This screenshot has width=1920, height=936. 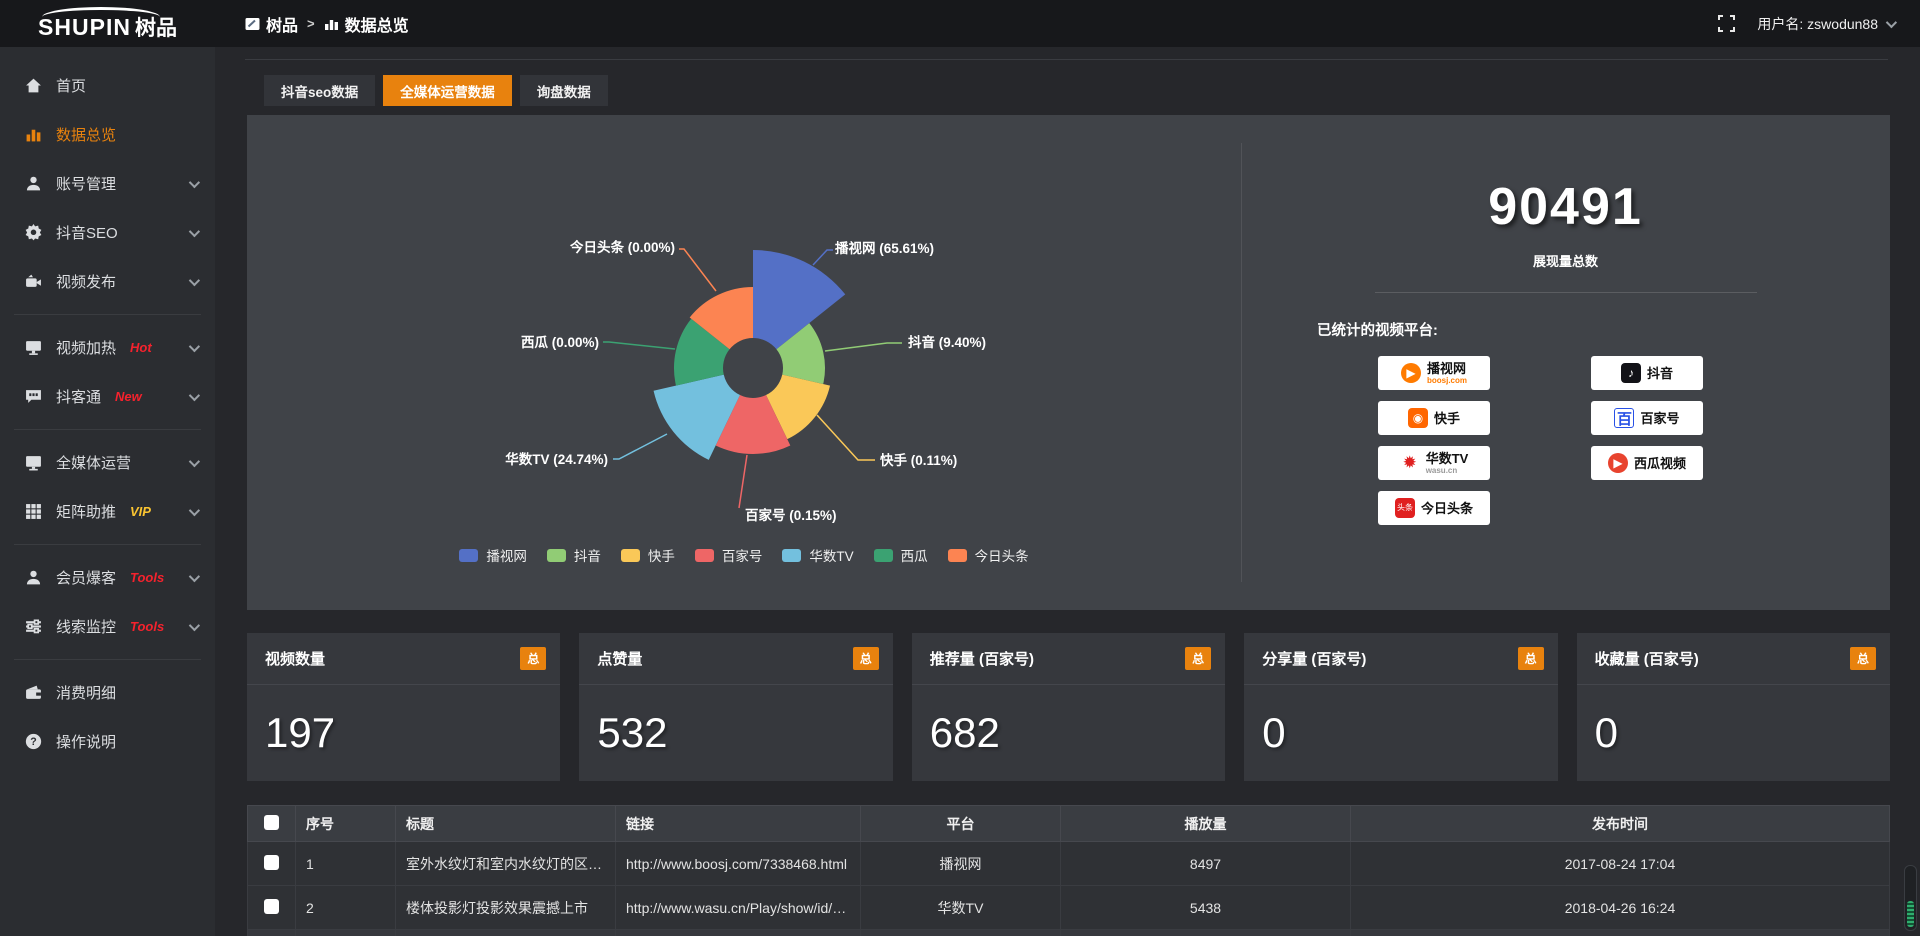 What do you see at coordinates (753, 425) in the screenshot?
I see `pie-slice-百家号` at bounding box center [753, 425].